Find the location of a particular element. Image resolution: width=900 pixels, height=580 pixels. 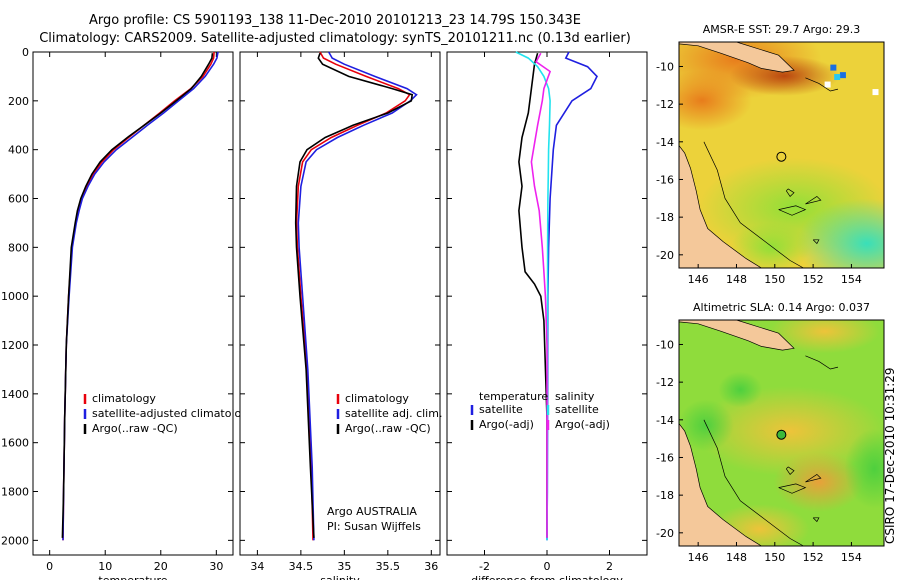

sst-map-field is located at coordinates (781, 155).